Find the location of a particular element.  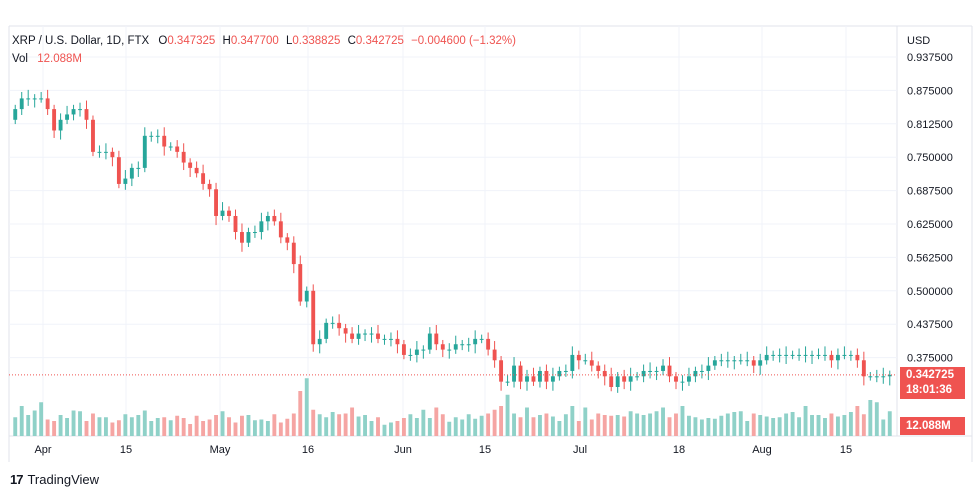

price-tick-label: 0.750000 is located at coordinates (930, 158).